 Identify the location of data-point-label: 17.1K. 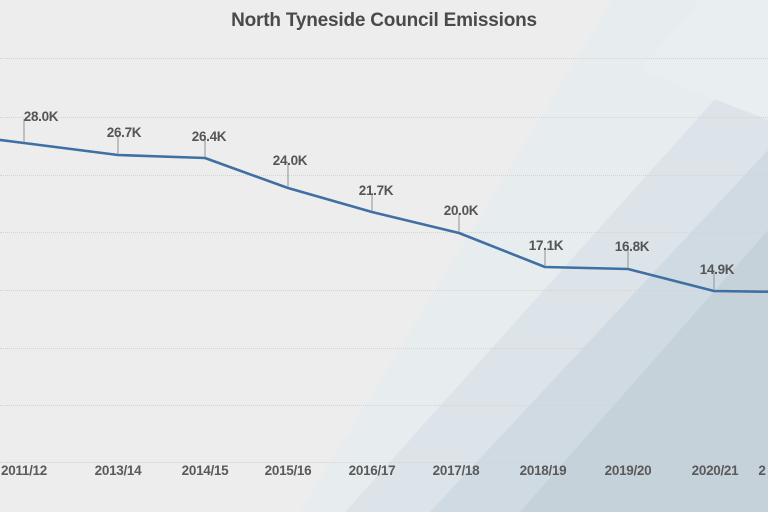
(546, 245).